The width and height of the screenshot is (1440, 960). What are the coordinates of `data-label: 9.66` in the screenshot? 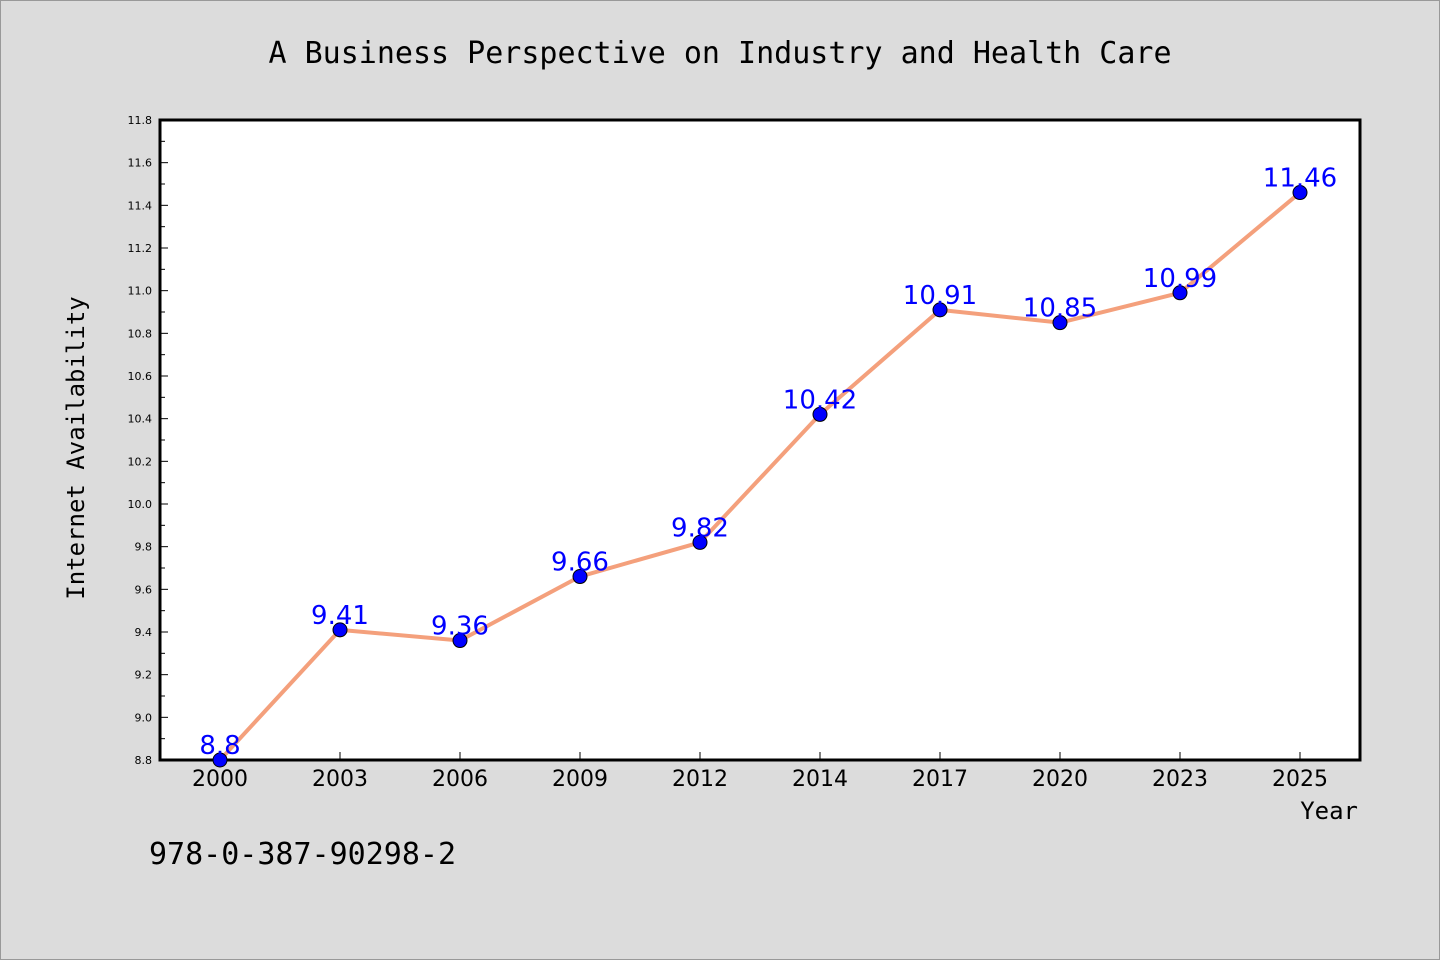 It's located at (580, 563).